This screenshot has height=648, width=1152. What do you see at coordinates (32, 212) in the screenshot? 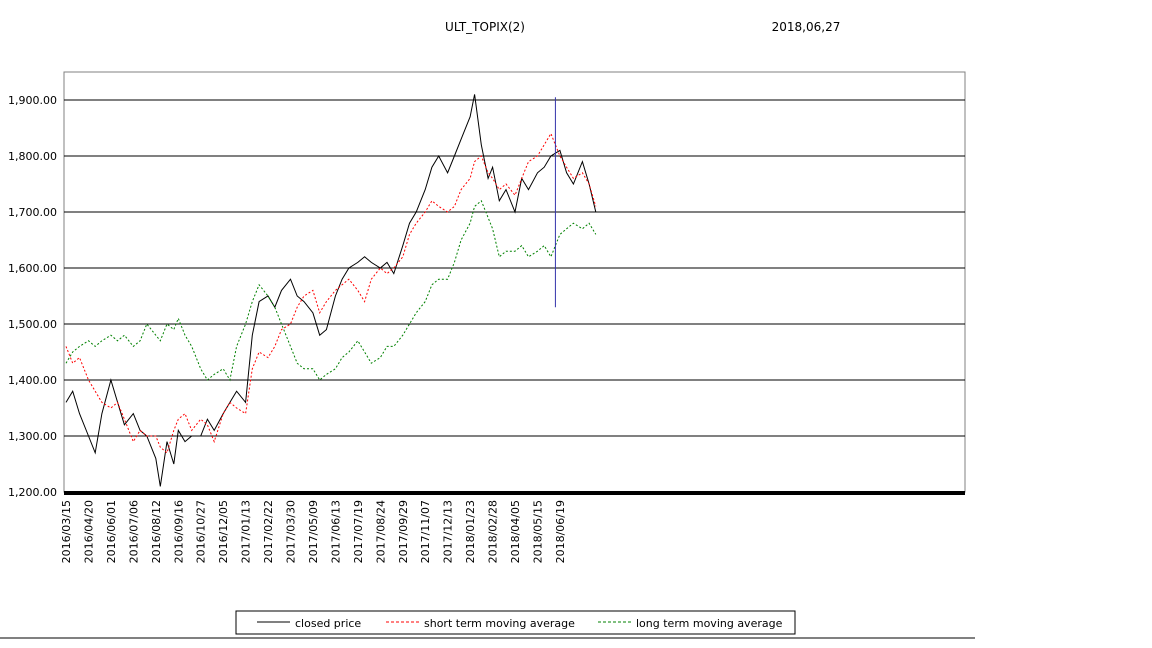
I see `y-tick-label: 1,700.00` at bounding box center [32, 212].